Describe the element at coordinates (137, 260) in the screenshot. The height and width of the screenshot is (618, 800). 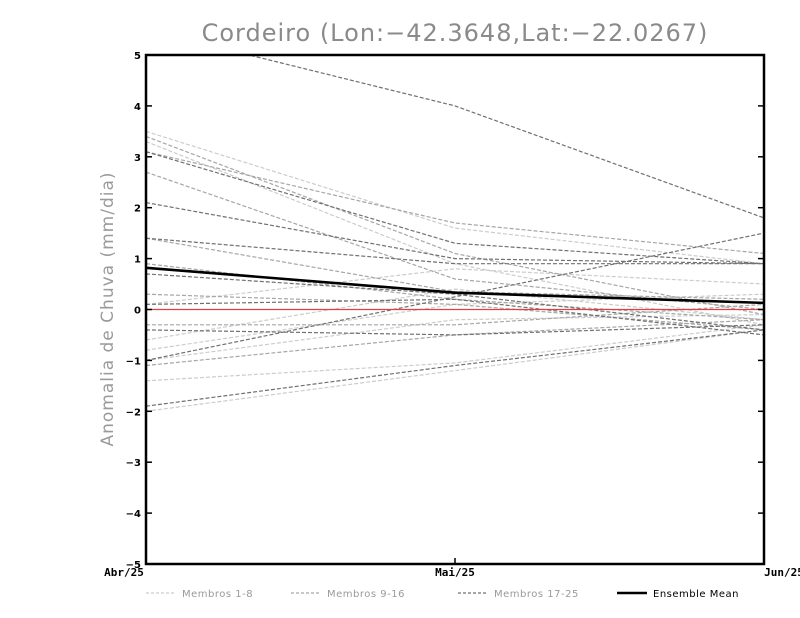
I see `y-tick-label: 1` at that location.